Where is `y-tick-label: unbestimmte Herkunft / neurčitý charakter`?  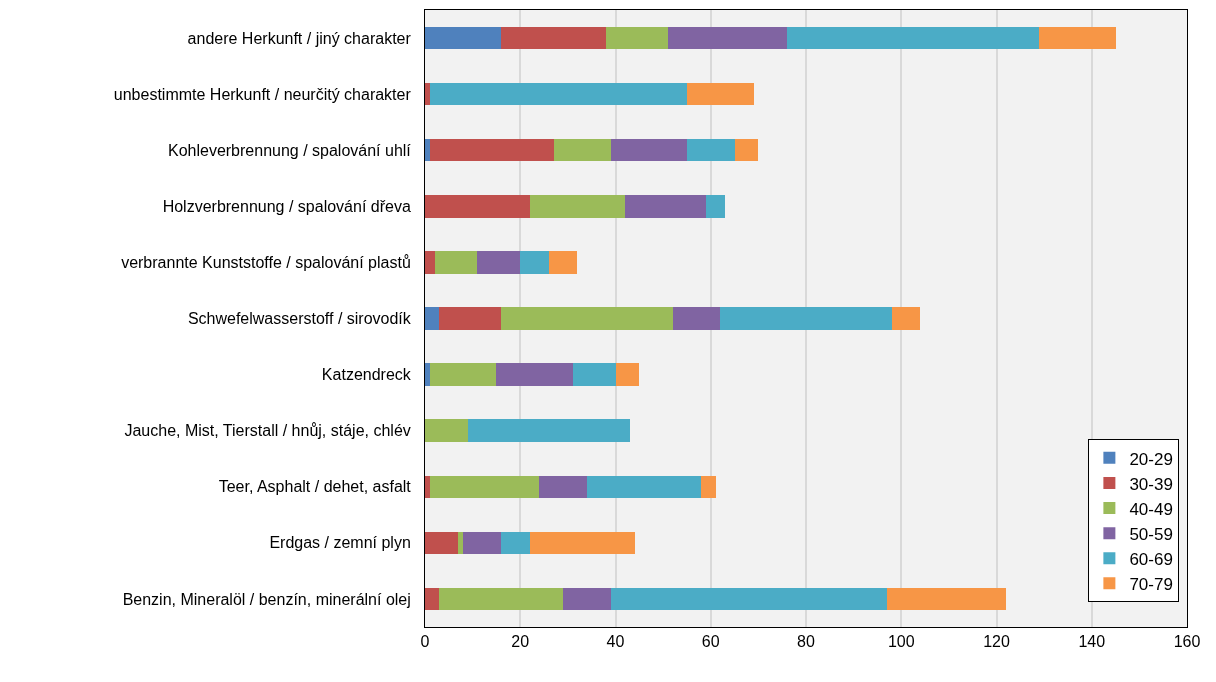
y-tick-label: unbestimmte Herkunft / neurčitý charakter is located at coordinates (262, 94).